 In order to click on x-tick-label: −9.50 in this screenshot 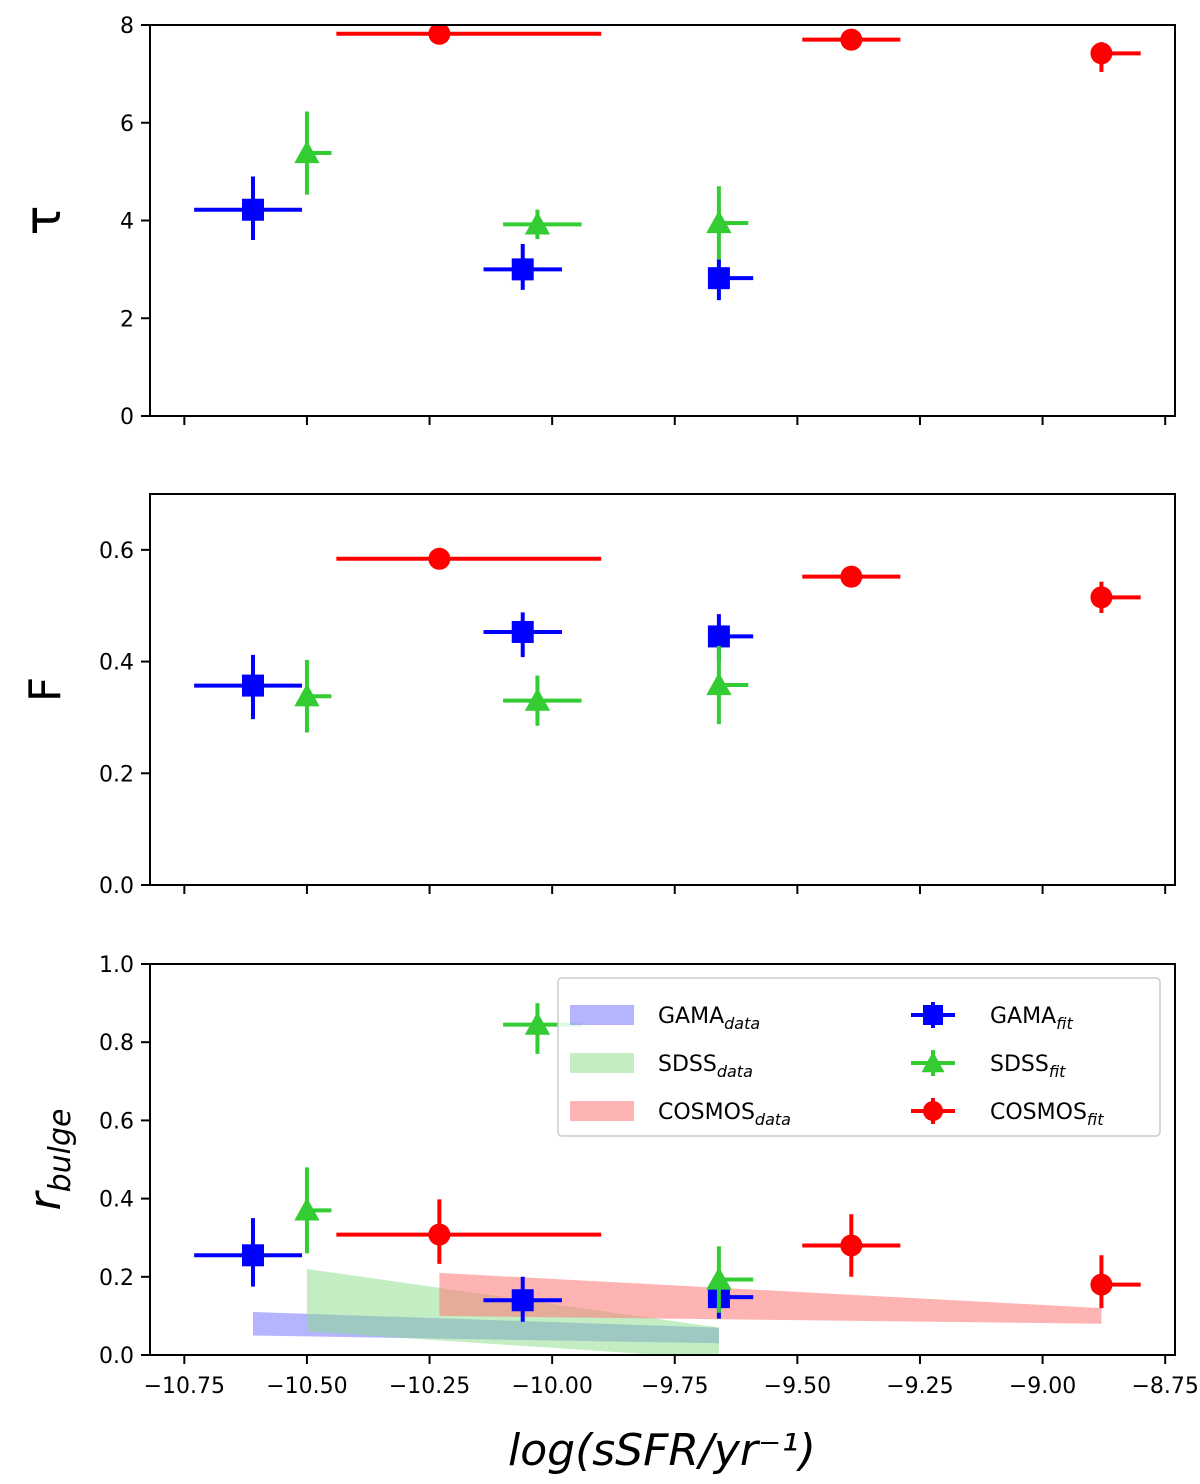, I will do `click(797, 1386)`.